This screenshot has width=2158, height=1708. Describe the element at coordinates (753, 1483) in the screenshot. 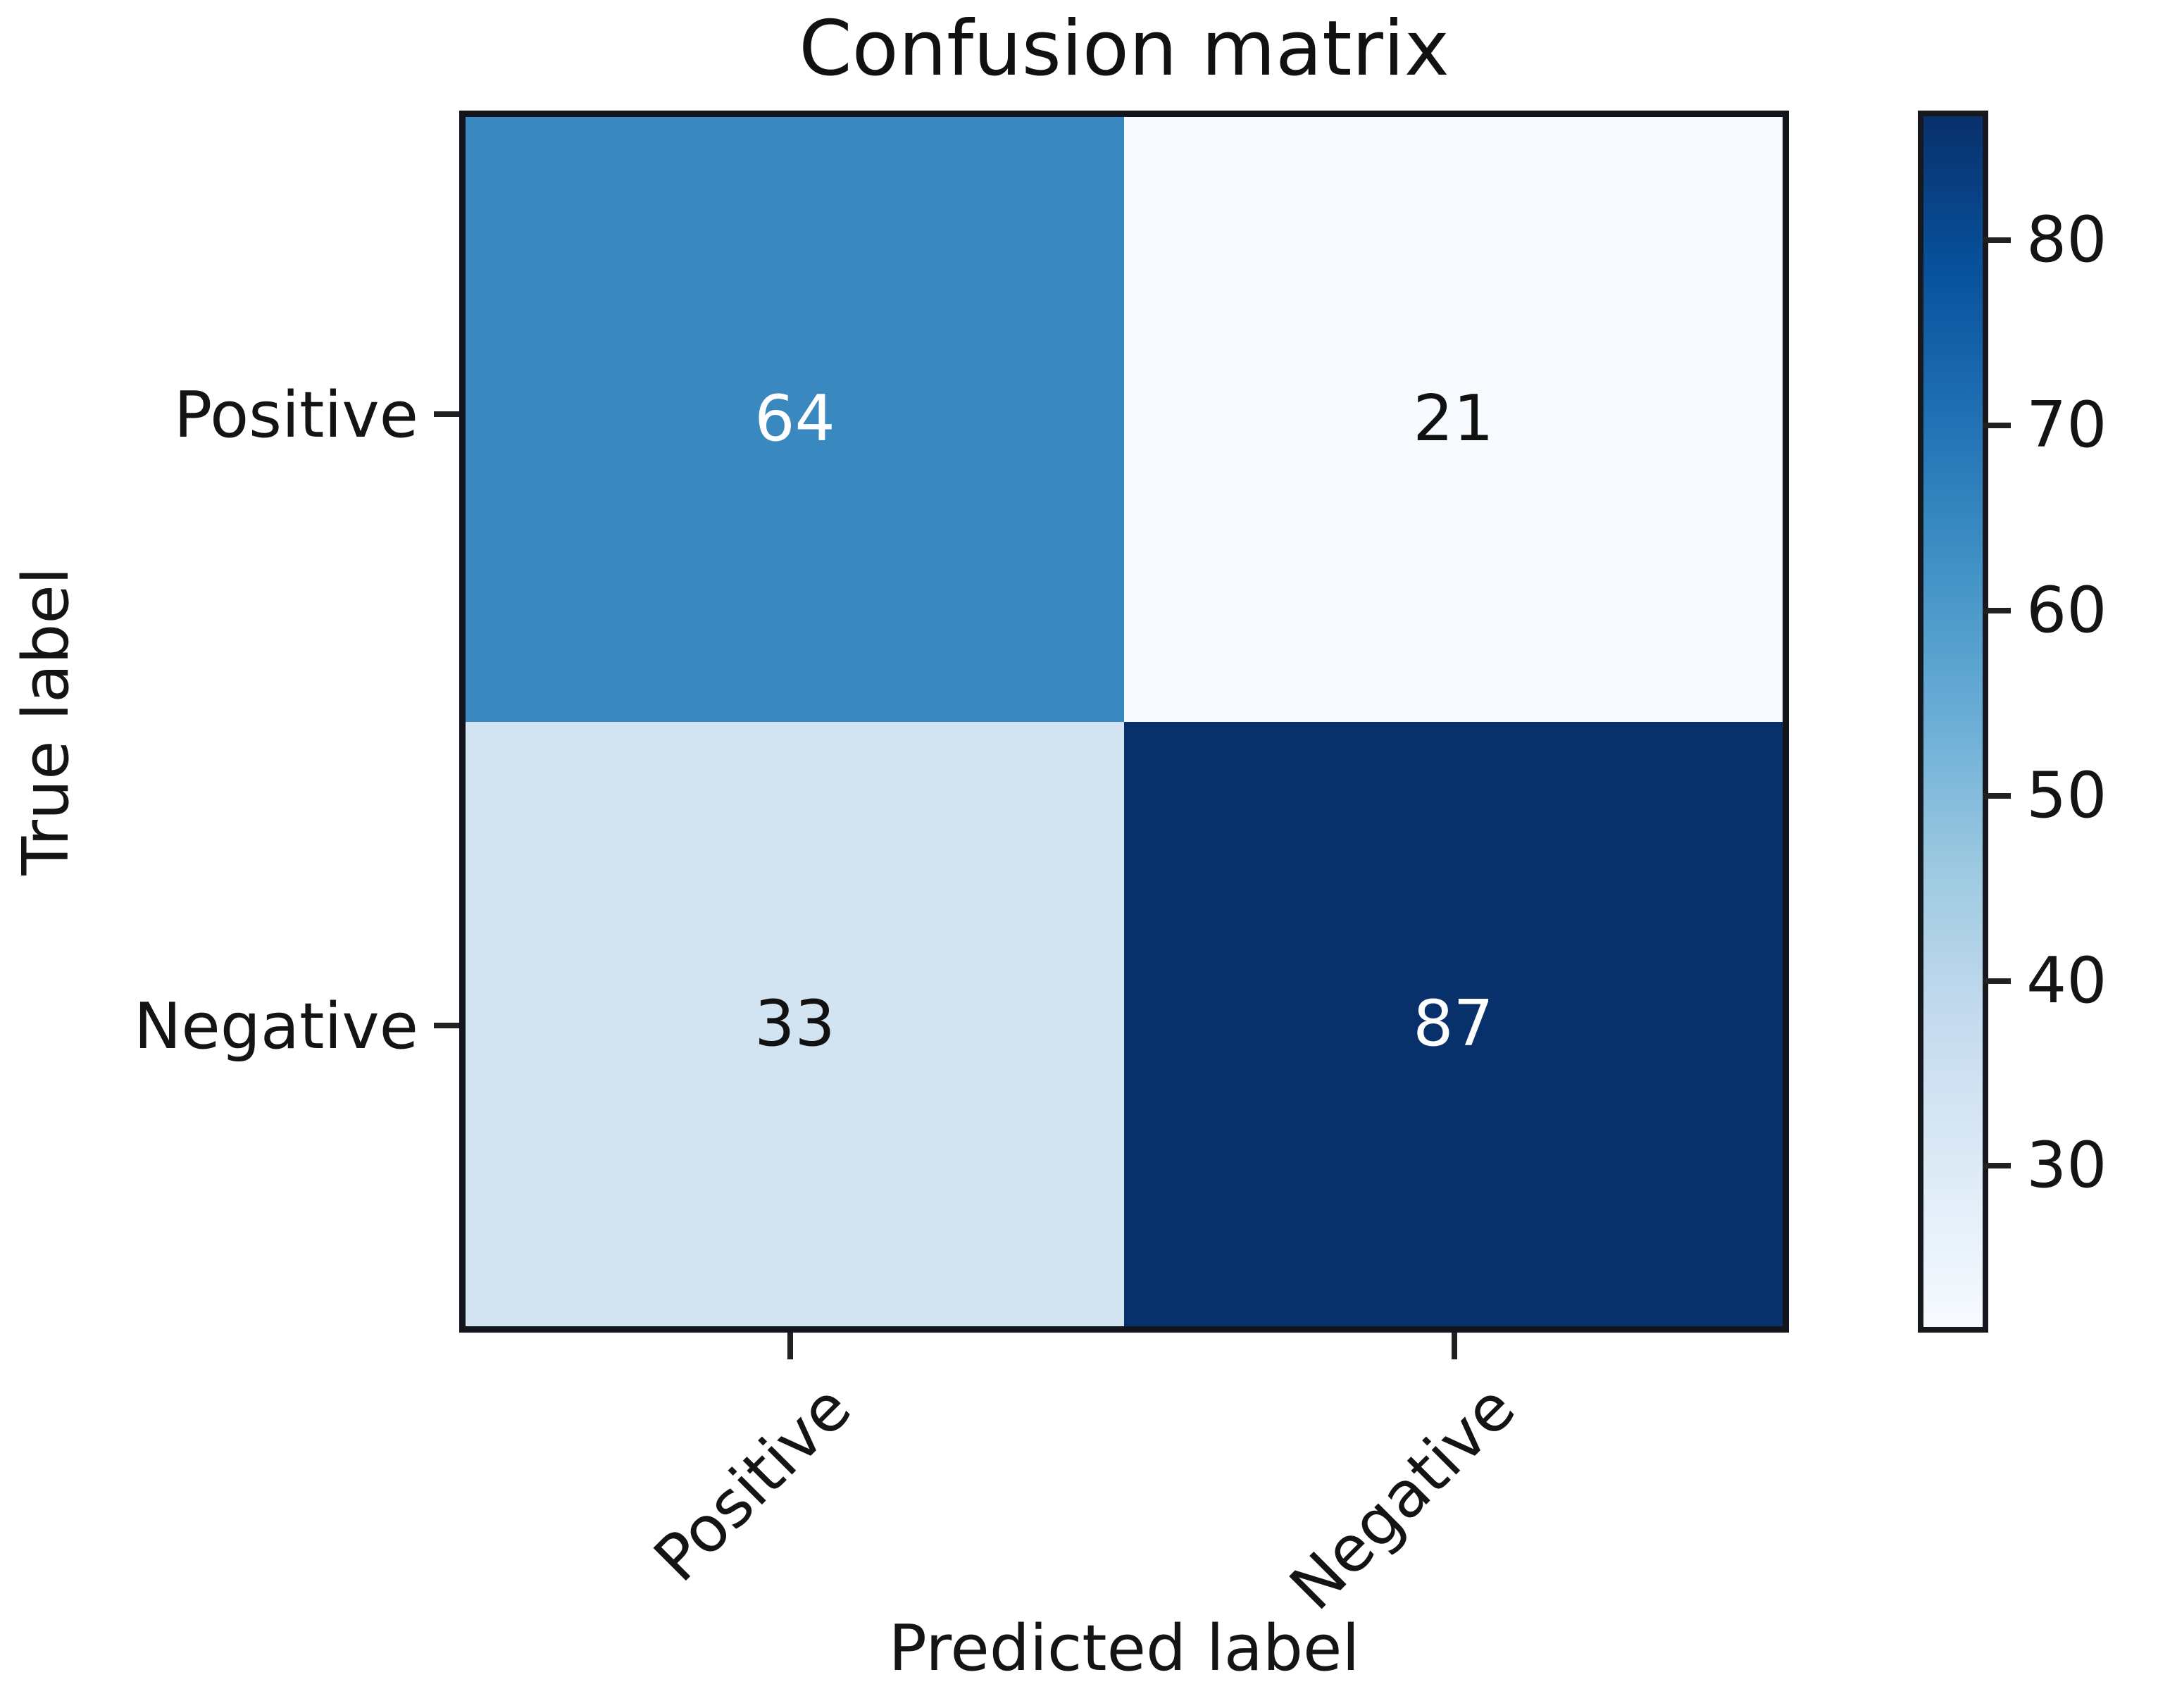

I see `x-tick-label-positive: Positive` at that location.